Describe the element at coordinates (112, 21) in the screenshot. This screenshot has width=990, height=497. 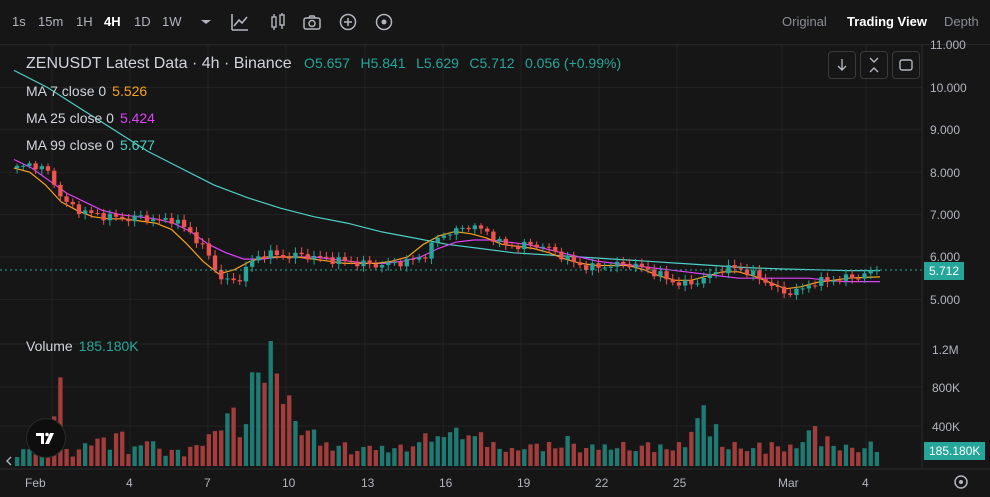
I see `interval-4h: 4H` at that location.